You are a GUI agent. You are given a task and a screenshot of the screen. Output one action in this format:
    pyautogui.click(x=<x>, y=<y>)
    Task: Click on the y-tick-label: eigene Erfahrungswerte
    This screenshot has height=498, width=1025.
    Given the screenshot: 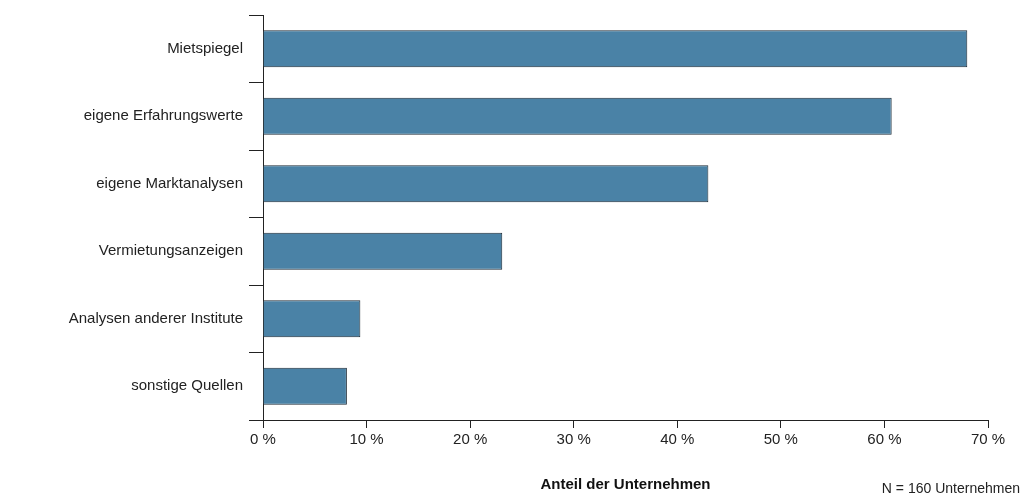 What is the action you would take?
    pyautogui.click(x=163, y=115)
    